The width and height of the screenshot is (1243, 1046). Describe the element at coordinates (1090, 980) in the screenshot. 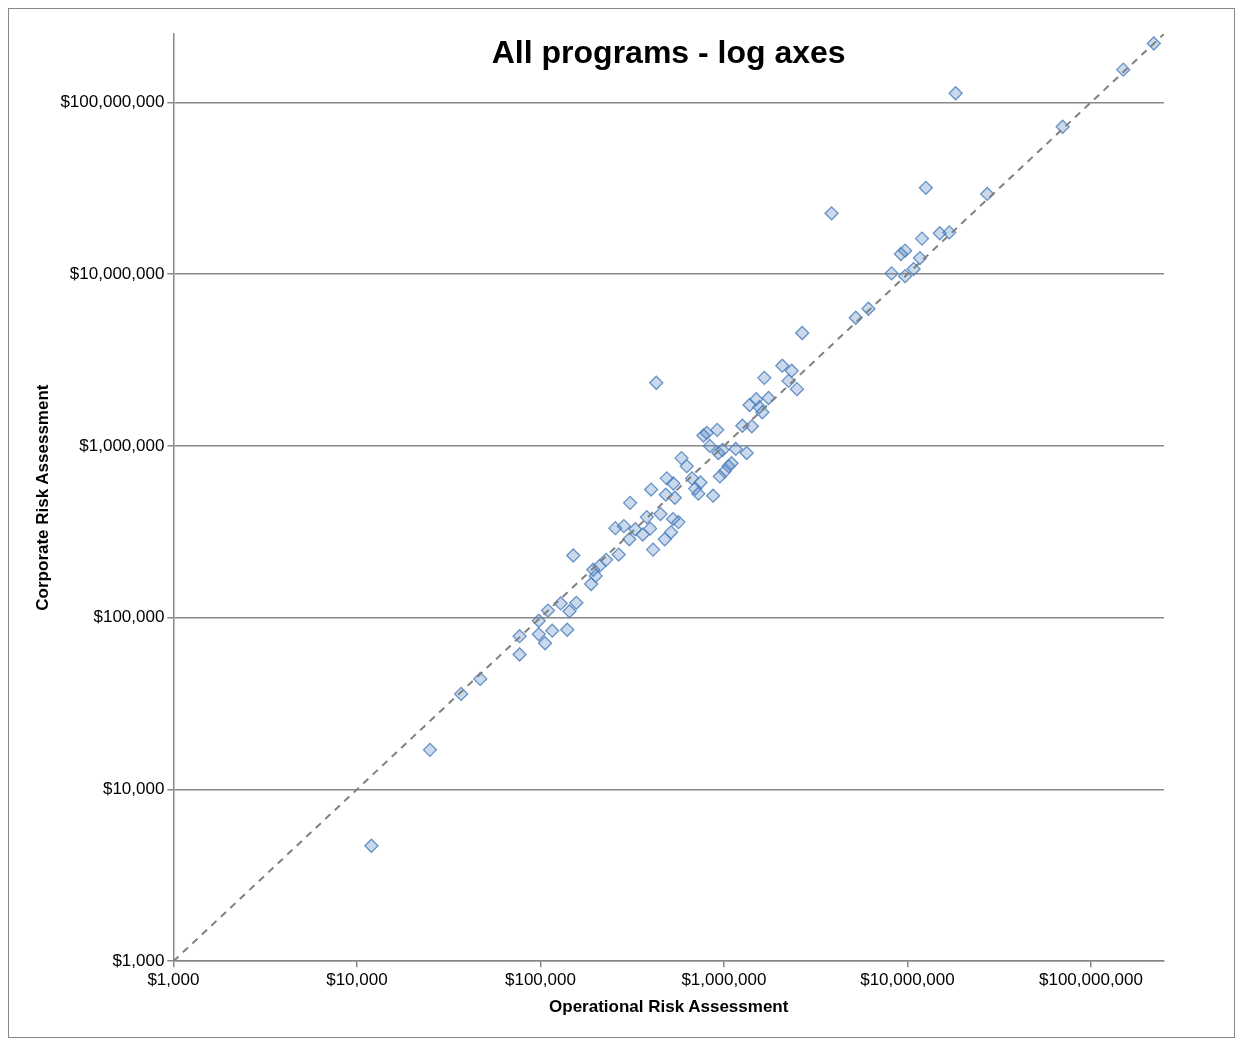

I see `x-tick-label: $100,000,000` at that location.